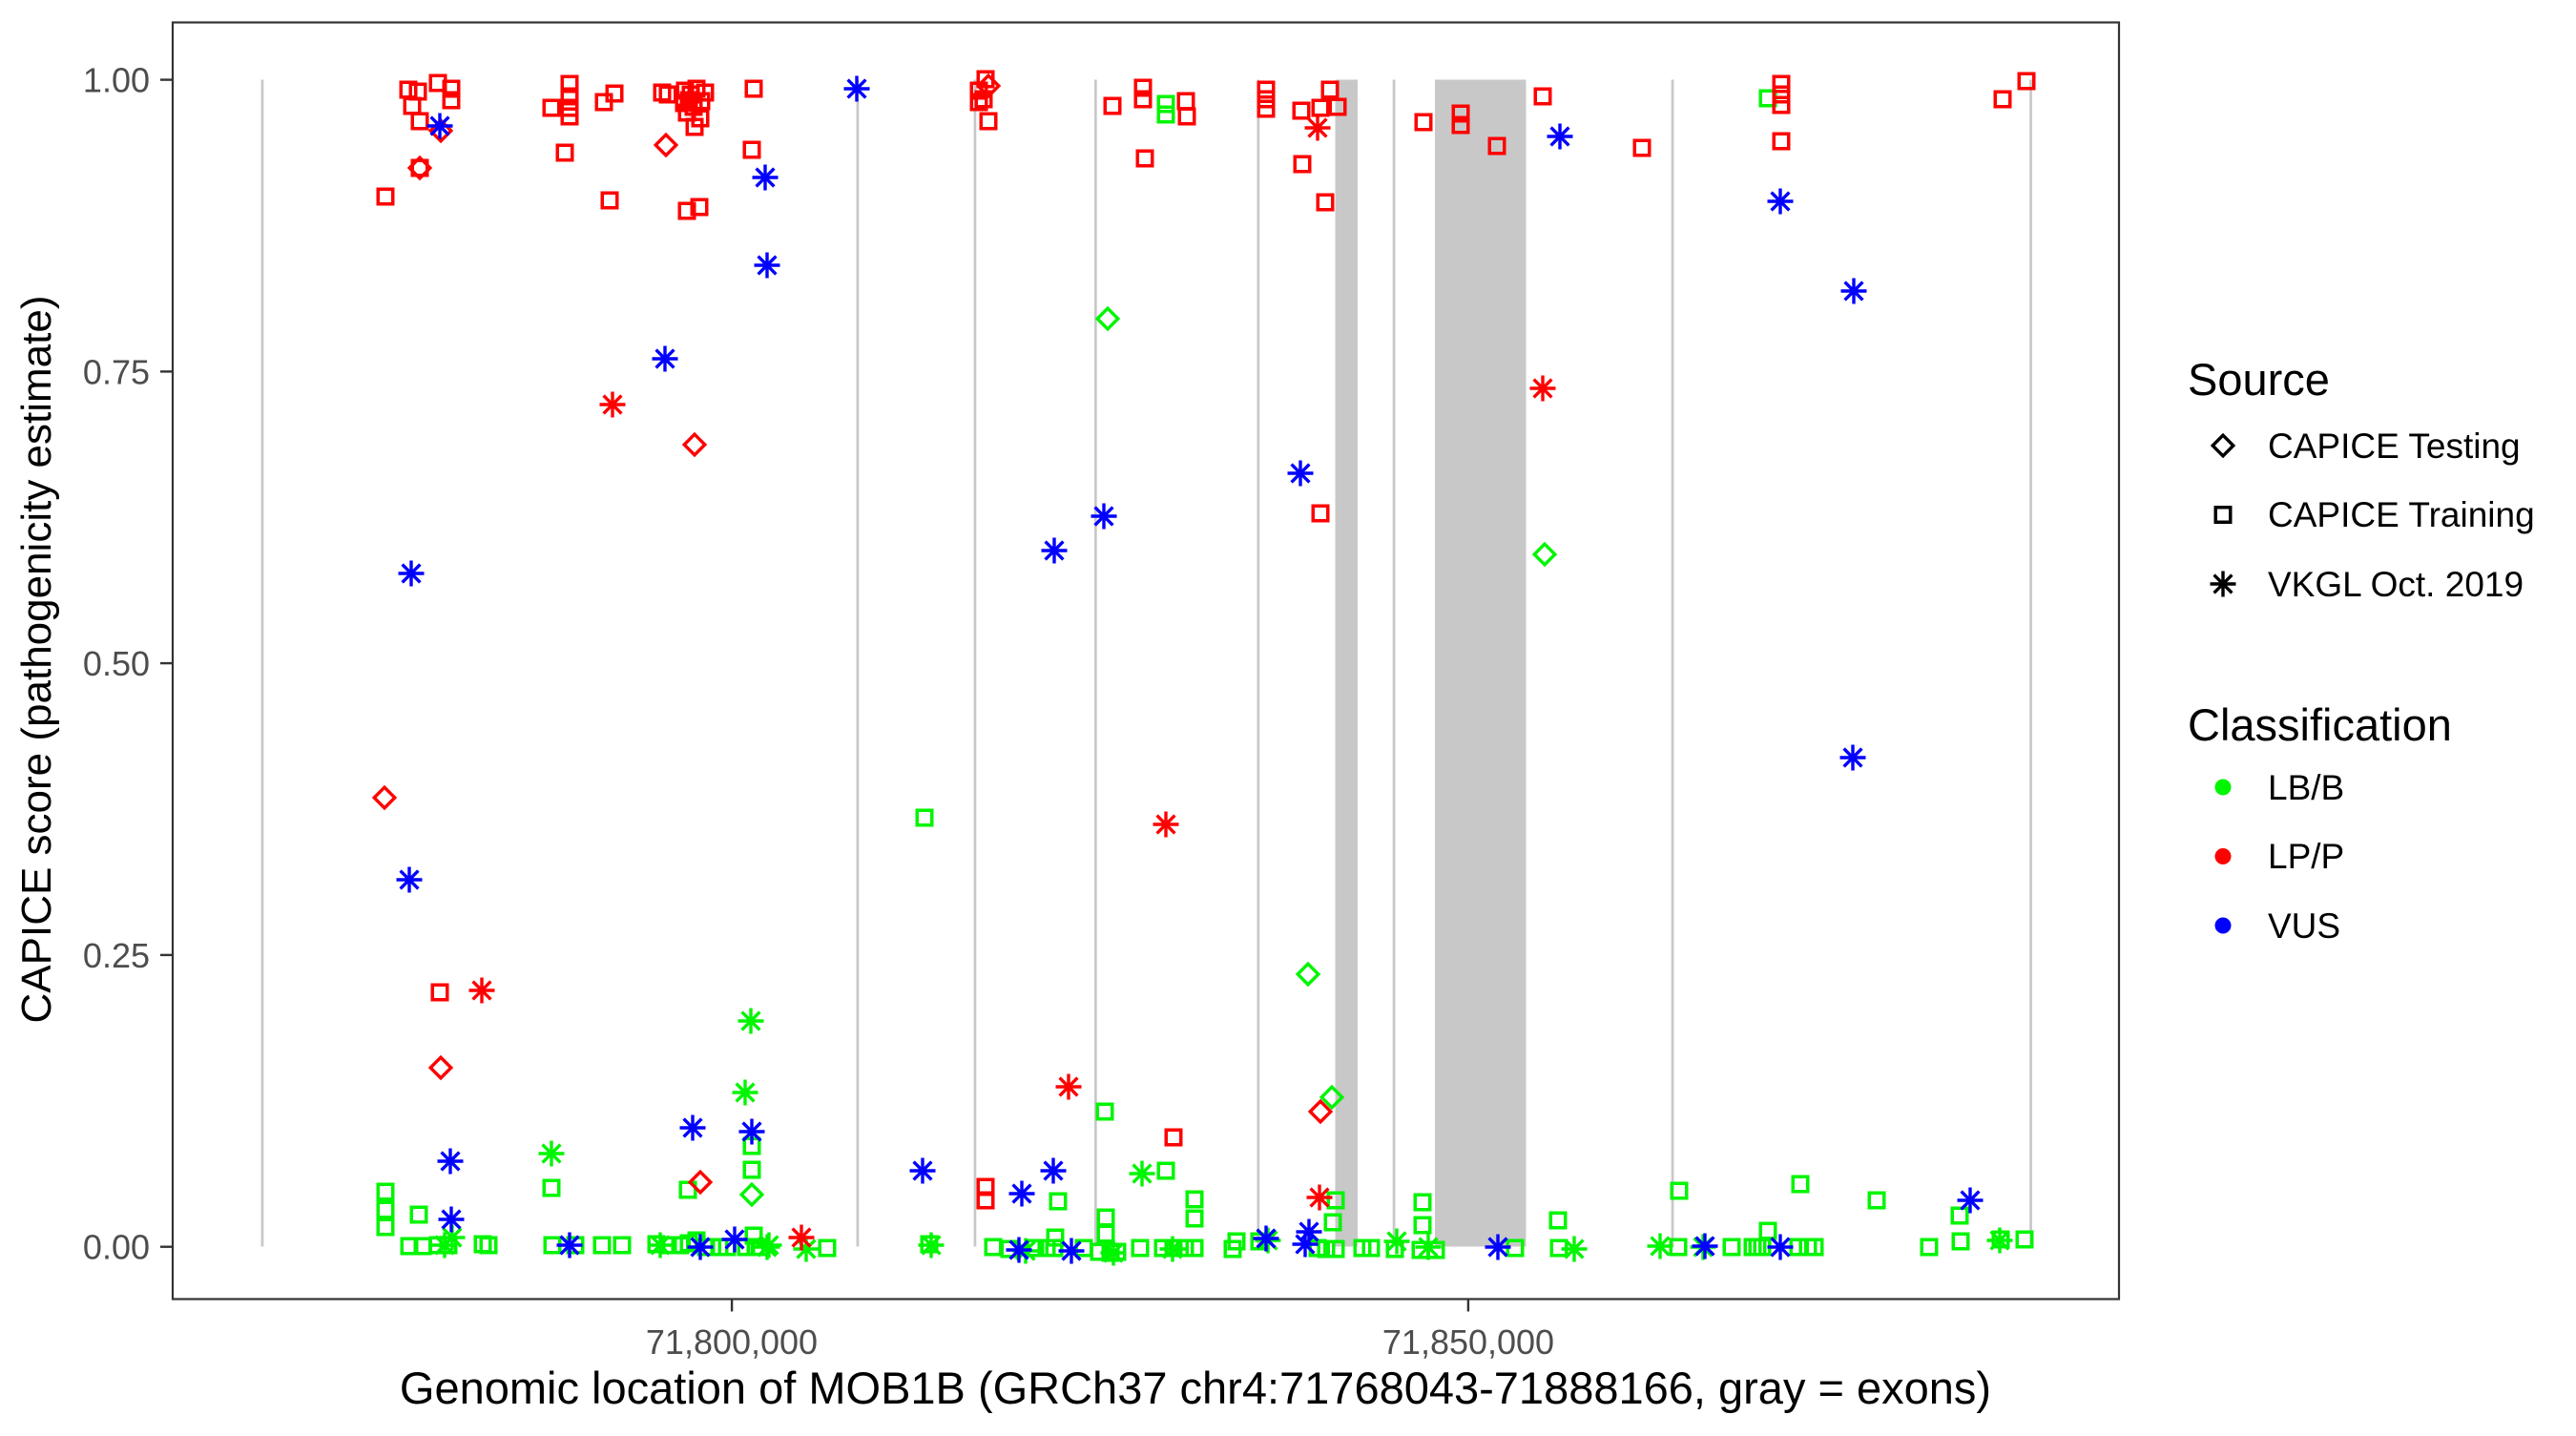  Describe the element at coordinates (116, 371) in the screenshot. I see `svg-text: 0.75` at that location.